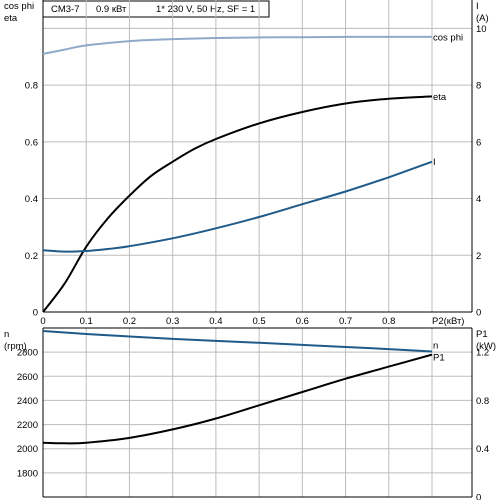  What do you see at coordinates (439, 358) in the screenshot?
I see `series-label: P1` at bounding box center [439, 358].